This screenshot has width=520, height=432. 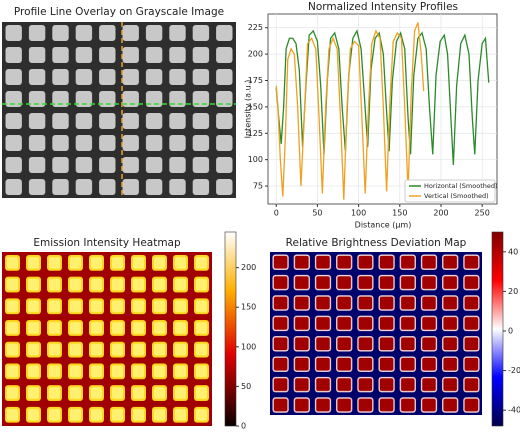 I want to click on colorbar-tick-label: 50, so click(x=246, y=386).